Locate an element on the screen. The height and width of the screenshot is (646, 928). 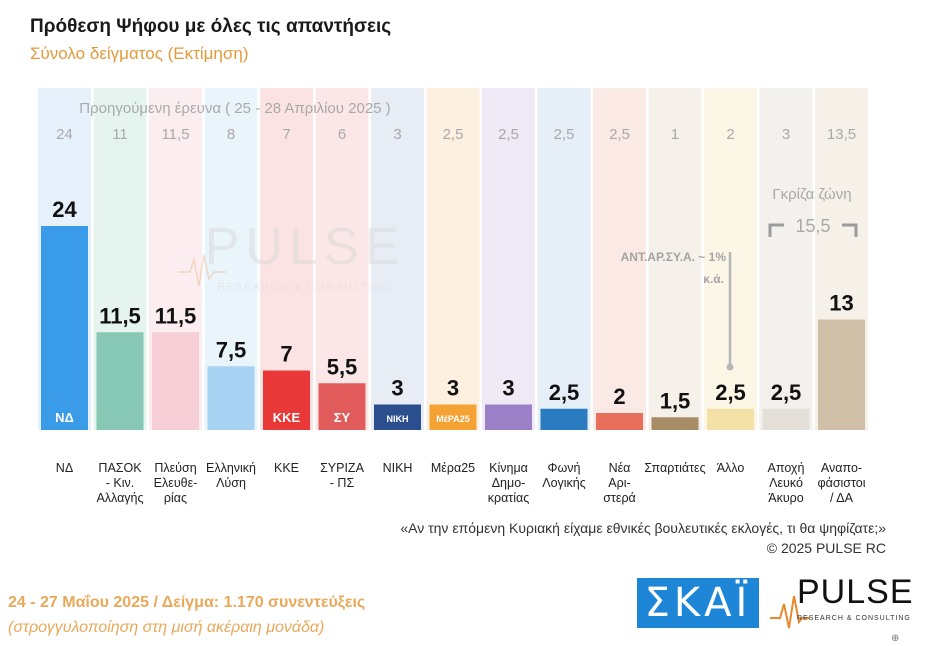
grey-zone-bracket-right is located at coordinates (850, 230).